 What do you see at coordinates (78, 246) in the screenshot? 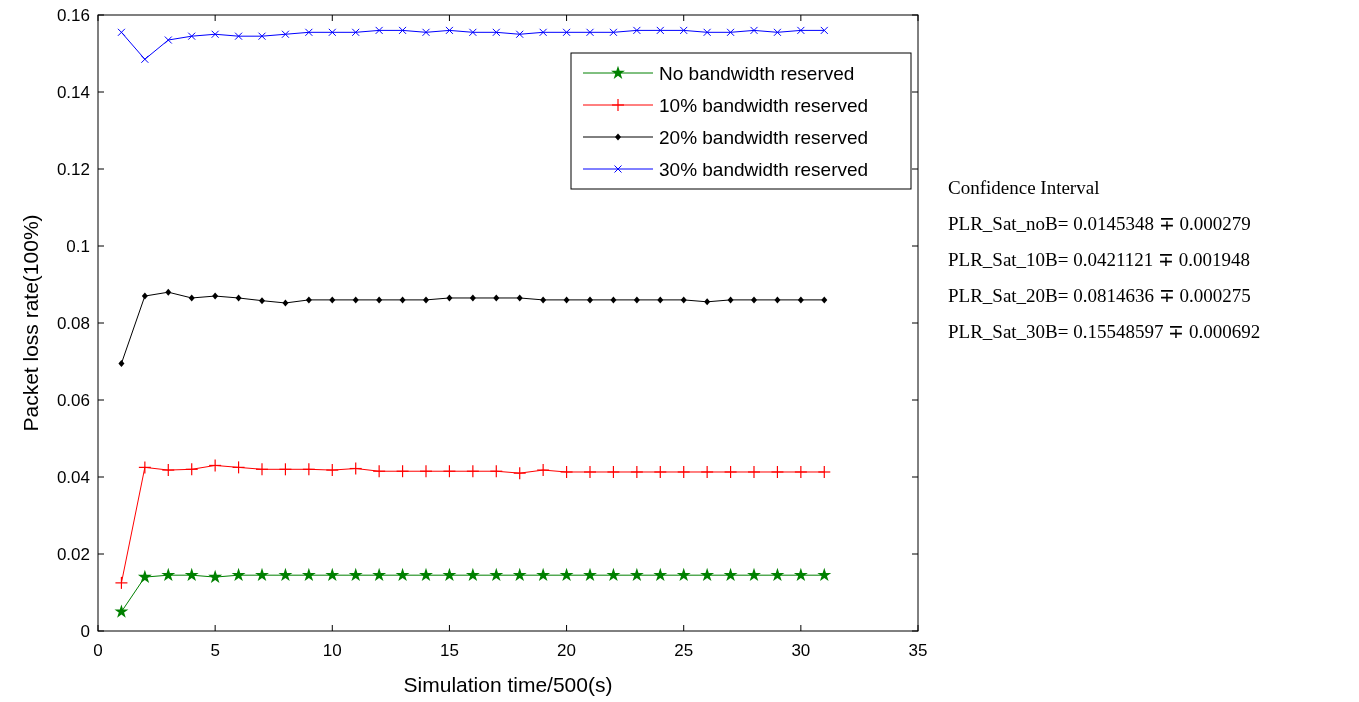
I see `y-tick-label: 0.1` at bounding box center [78, 246].